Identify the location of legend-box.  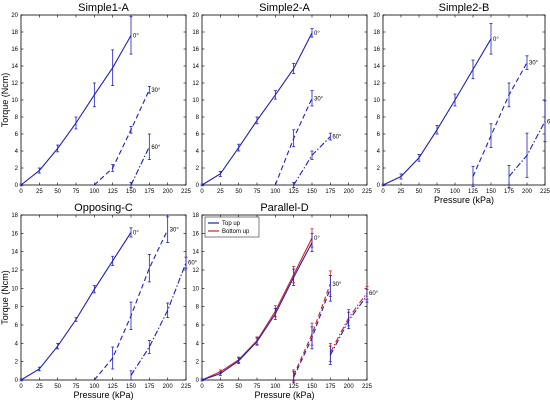
(232, 227).